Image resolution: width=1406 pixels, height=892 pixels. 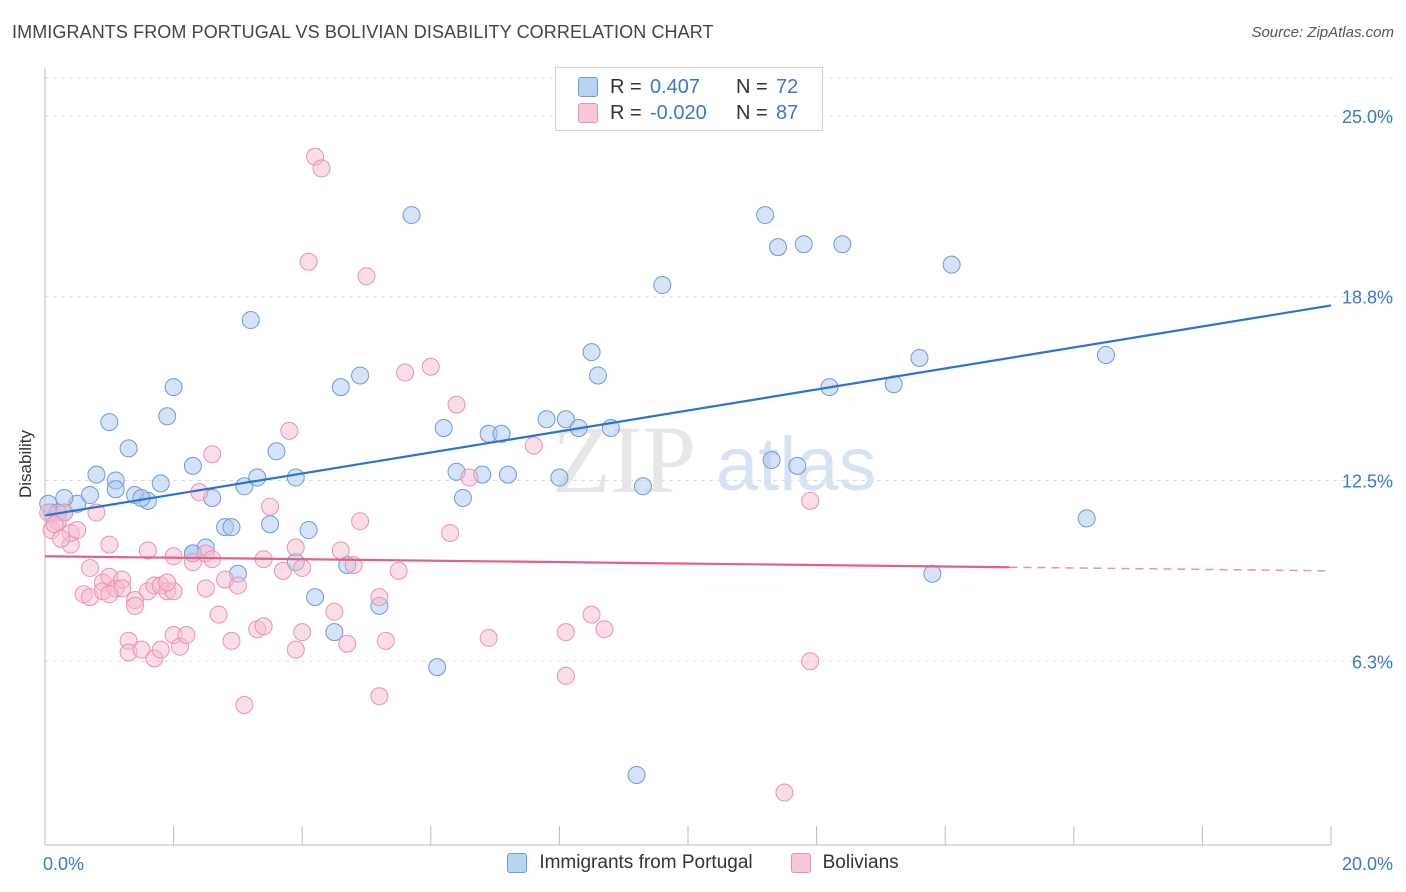 What do you see at coordinates (646, 862) in the screenshot?
I see `legend-label-portugal: Immigrants from Portugal` at bounding box center [646, 862].